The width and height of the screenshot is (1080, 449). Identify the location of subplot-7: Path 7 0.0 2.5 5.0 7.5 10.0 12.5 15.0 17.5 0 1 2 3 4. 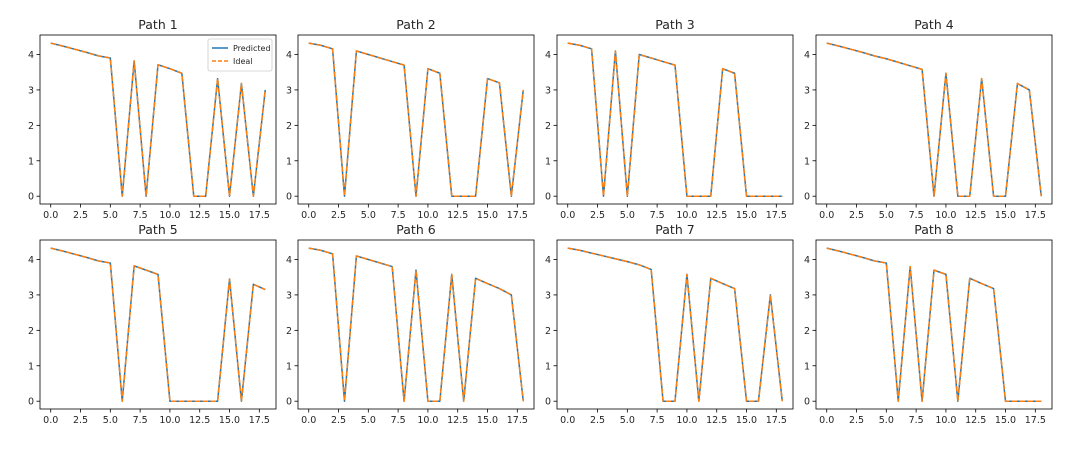
(669, 324).